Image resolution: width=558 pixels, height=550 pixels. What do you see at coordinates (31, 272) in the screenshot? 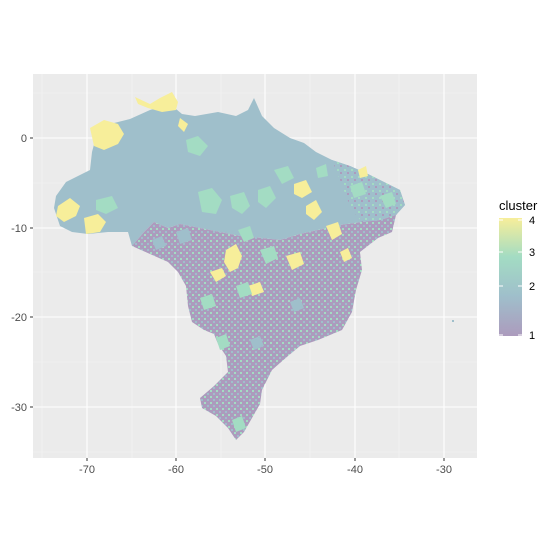
I see `y-tick-marks` at bounding box center [31, 272].